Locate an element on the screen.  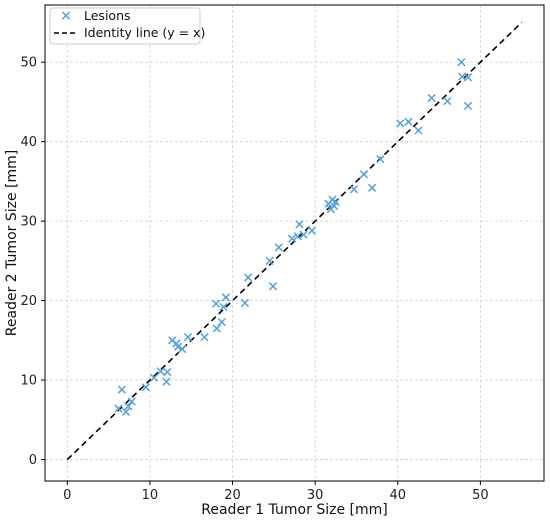
legend-label-identity-line: Identity line (y = x) is located at coordinates (144, 32).